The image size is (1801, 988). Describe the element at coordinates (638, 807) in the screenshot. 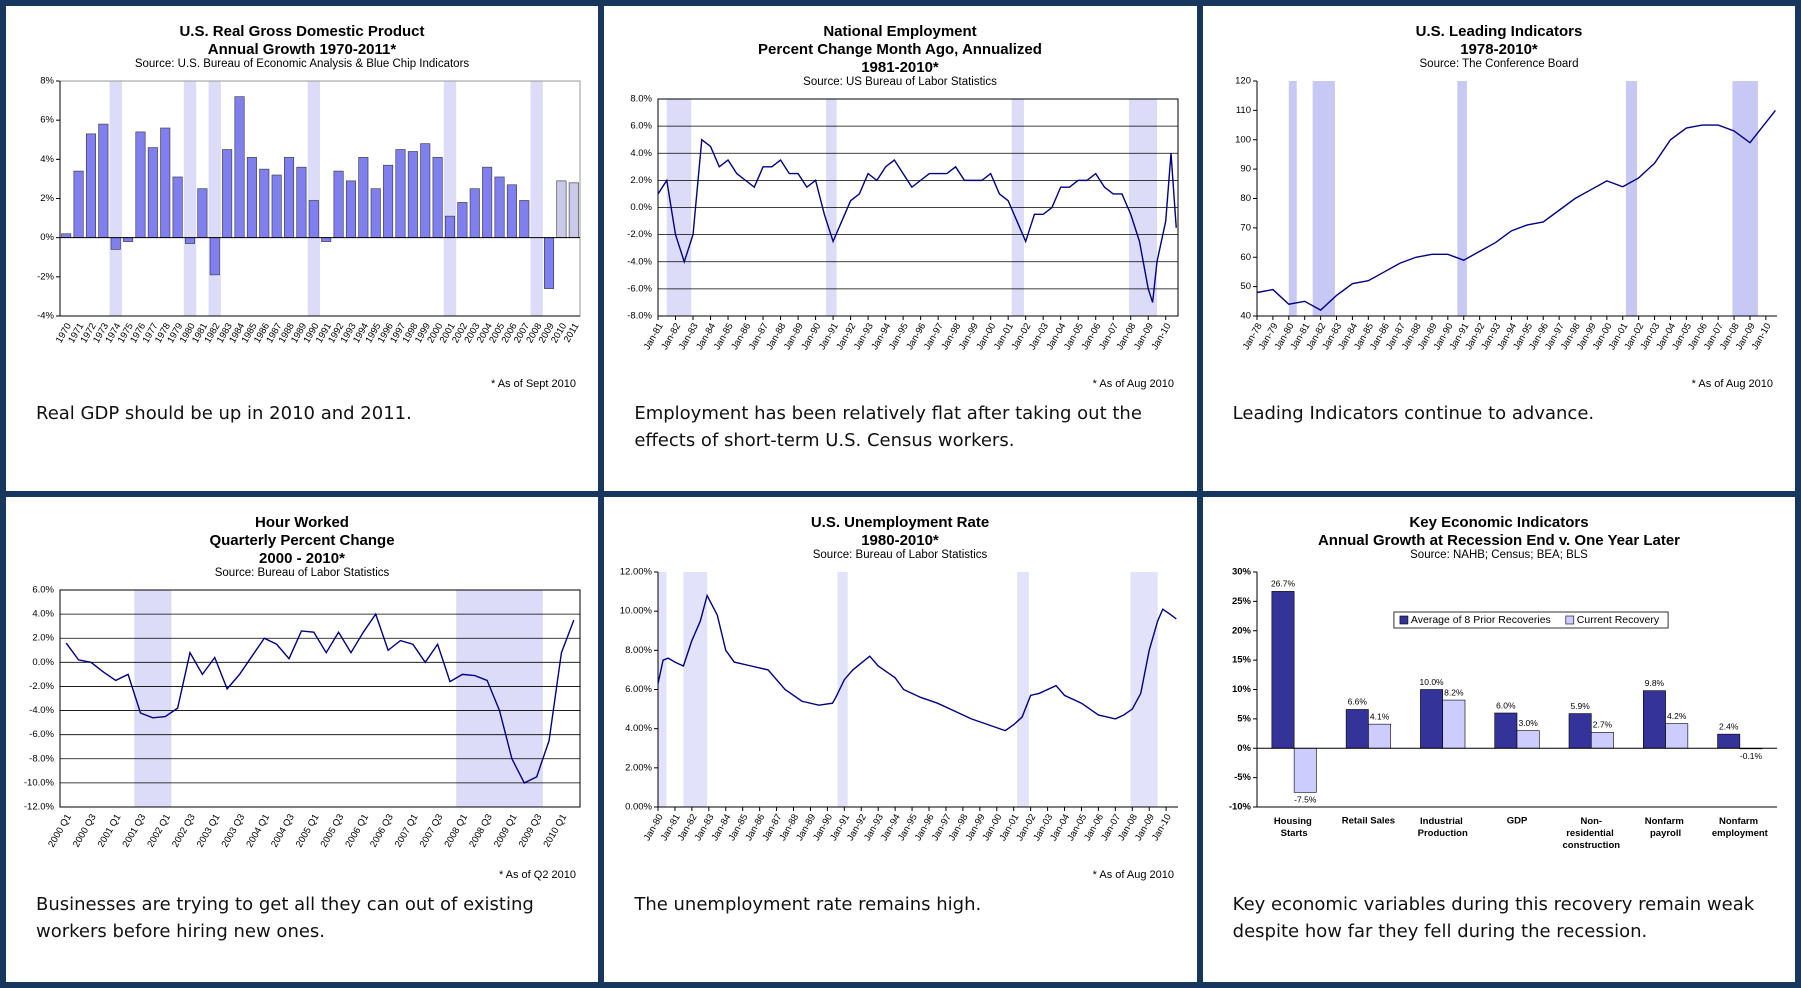

I see `y-tick-label: 0.00%` at that location.